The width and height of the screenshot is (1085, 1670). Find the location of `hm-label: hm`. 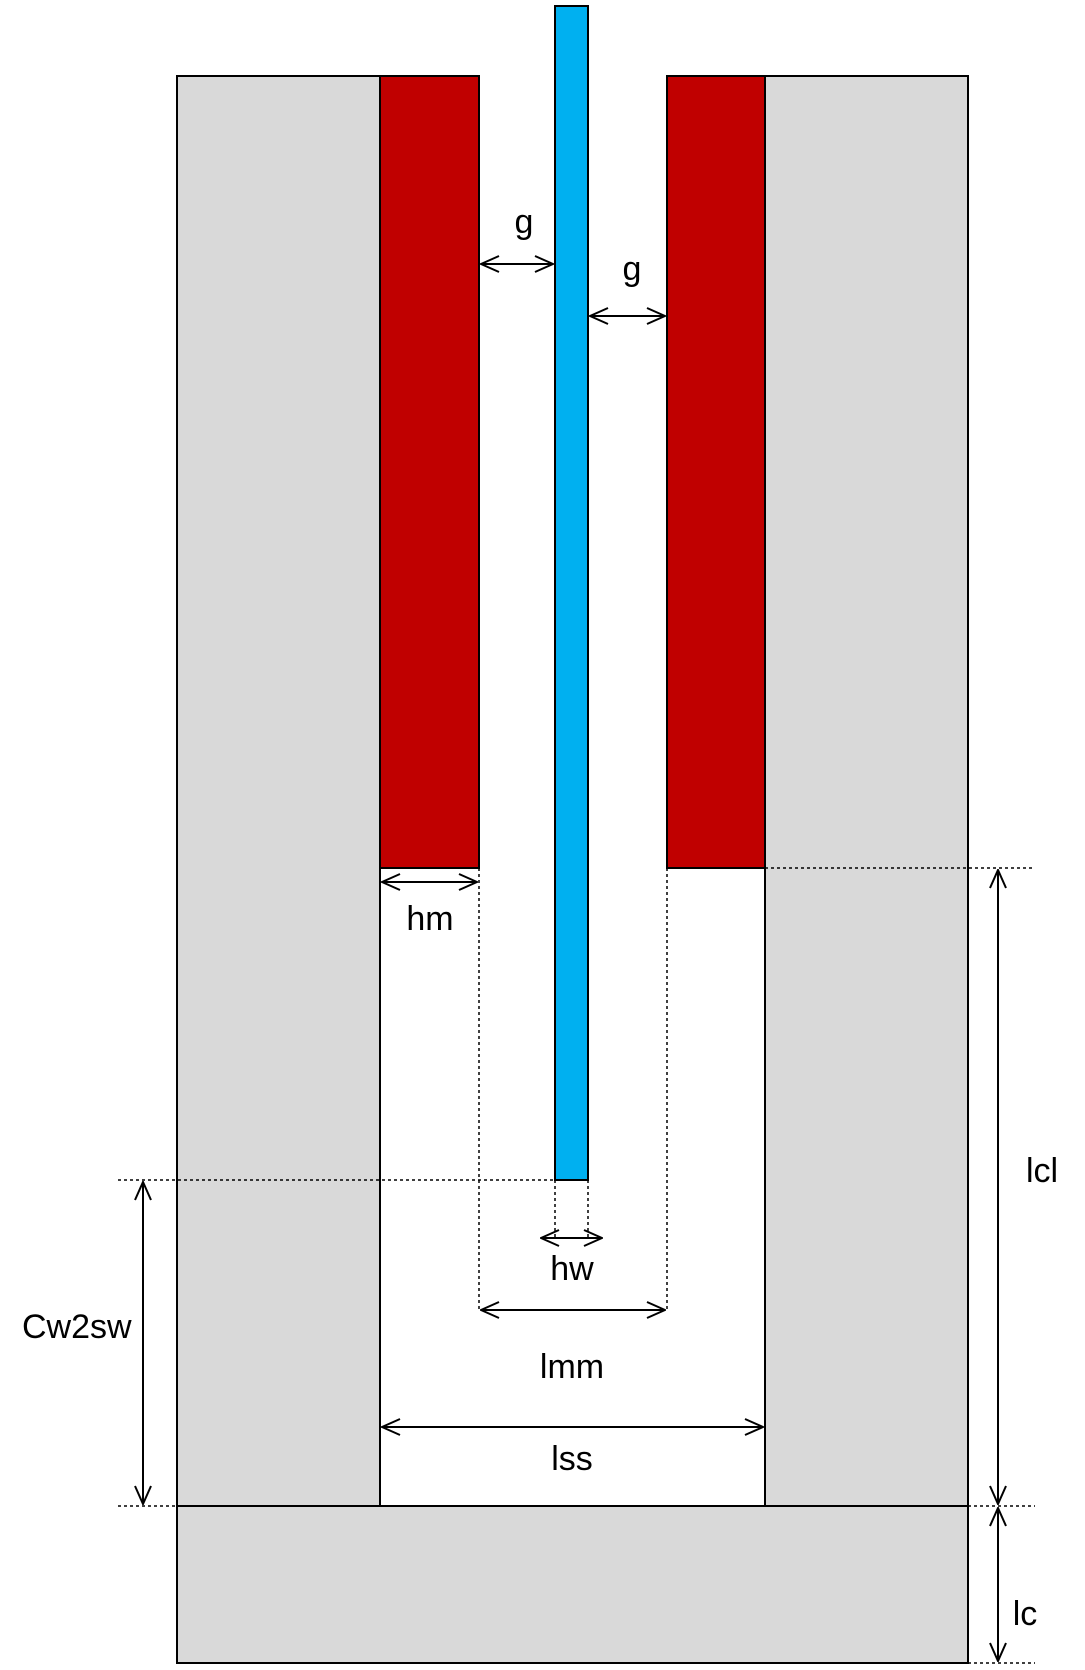

hm-label: hm is located at coordinates (429, 919).